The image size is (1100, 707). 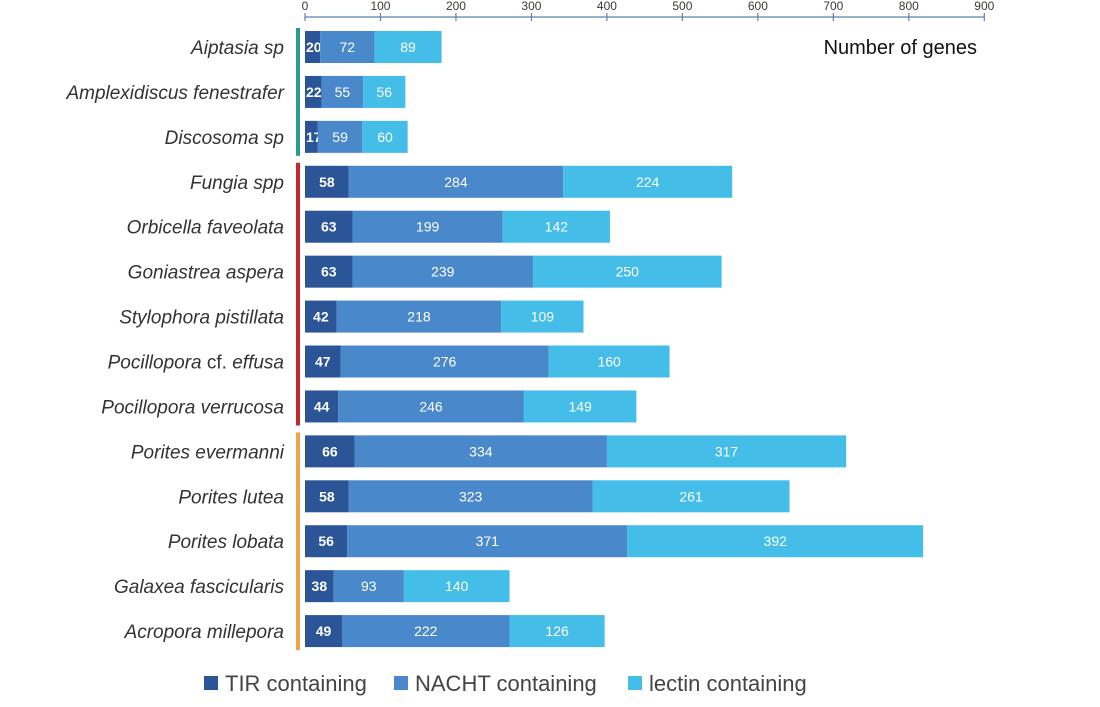 What do you see at coordinates (201, 318) in the screenshot?
I see `category-label: Stylophora pistillata` at bounding box center [201, 318].